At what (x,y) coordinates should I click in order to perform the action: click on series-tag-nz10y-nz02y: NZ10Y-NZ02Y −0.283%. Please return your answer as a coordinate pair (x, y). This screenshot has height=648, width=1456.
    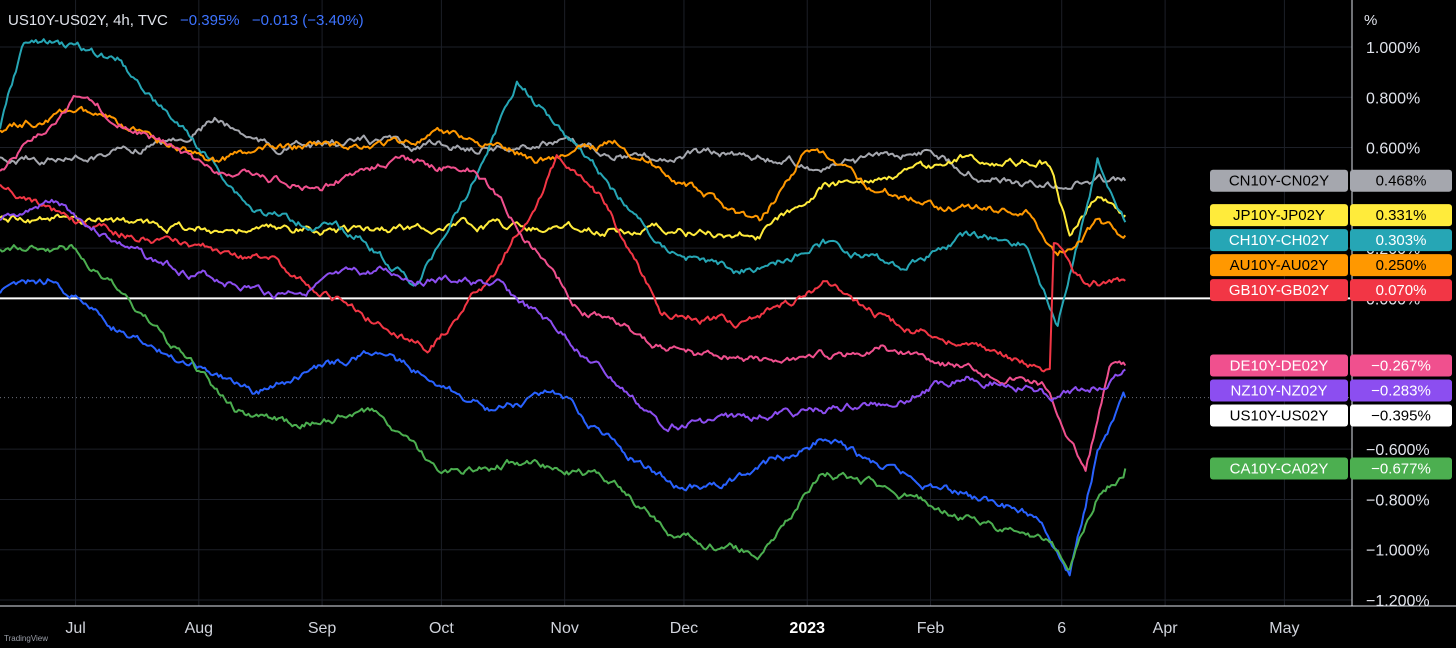
    Looking at the image, I should click on (1331, 390).